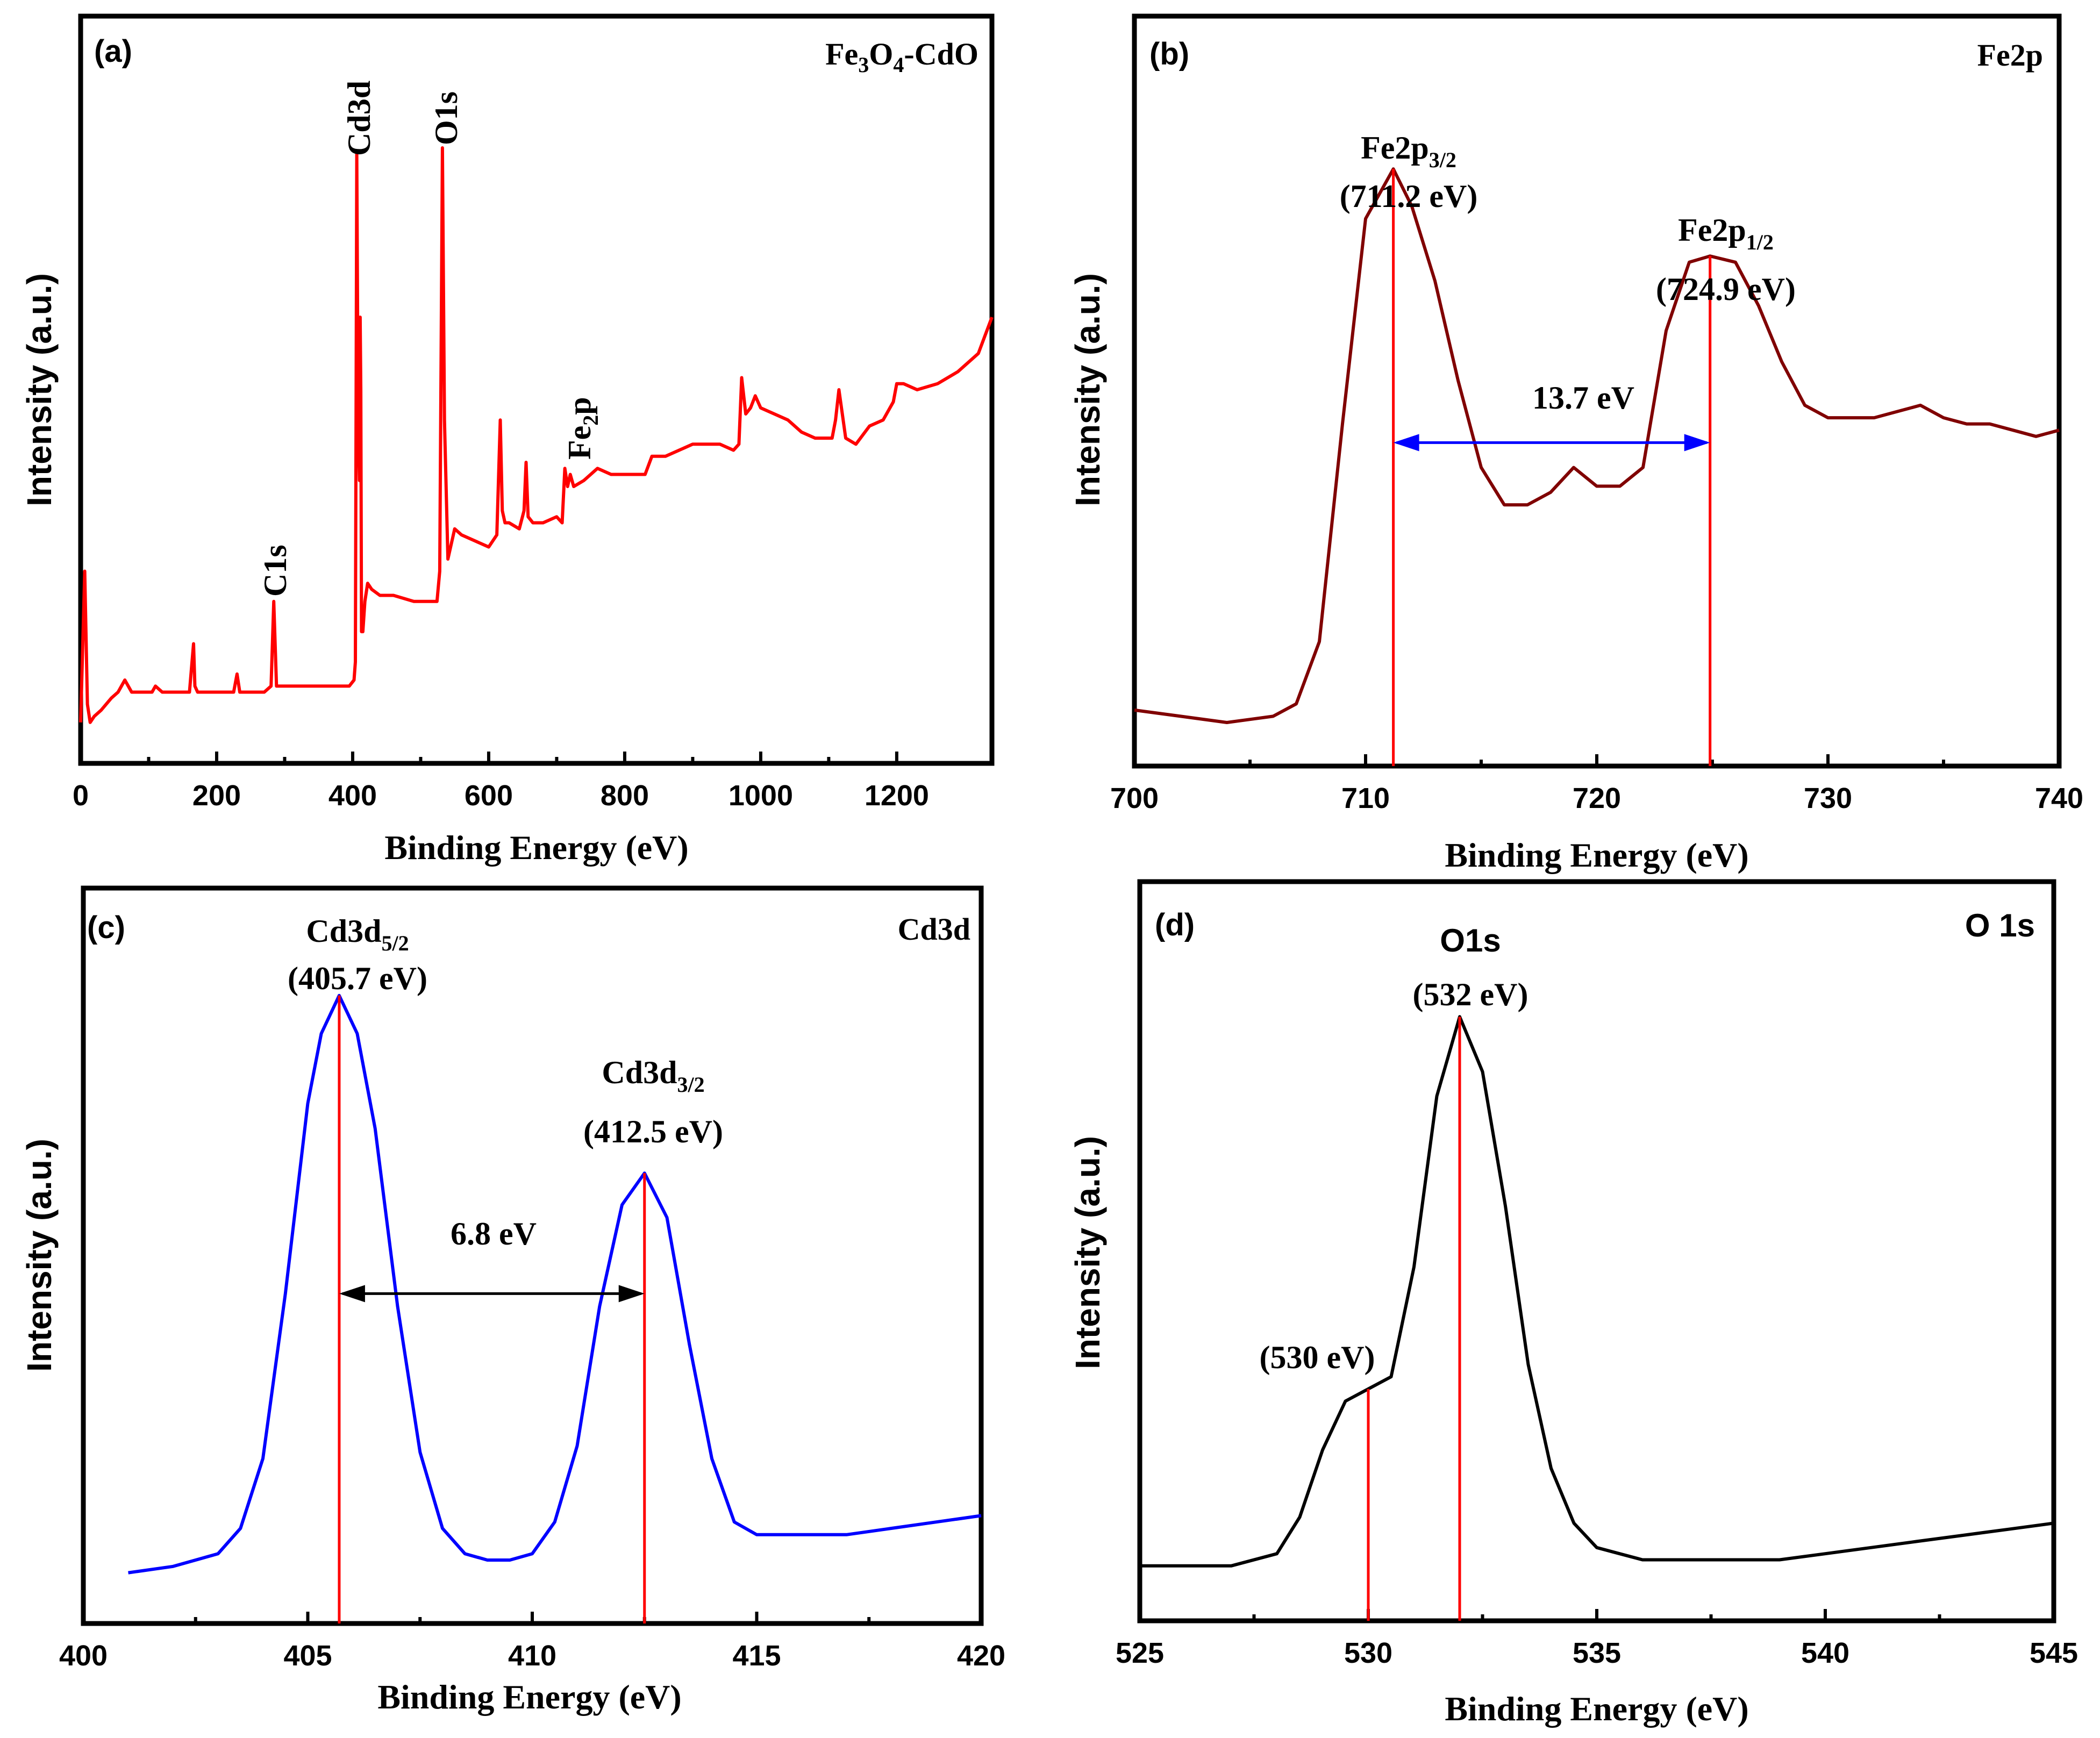  What do you see at coordinates (582, 429) in the screenshot?
I see `peak-label-fe2p: Fe2p` at bounding box center [582, 429].